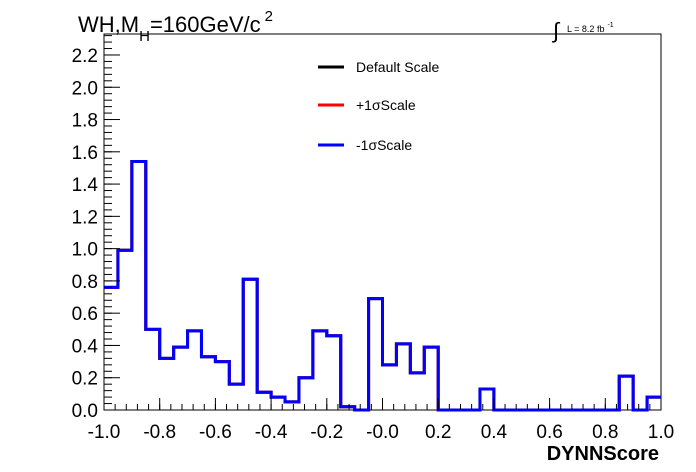 The width and height of the screenshot is (696, 472). I want to click on chart-title-main: WH,M, so click(108, 24).